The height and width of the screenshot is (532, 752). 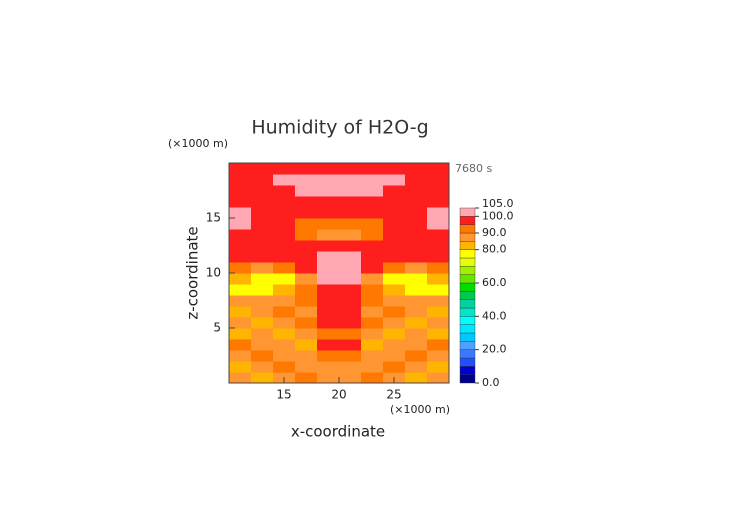 I want to click on colorbar-label: 100.0, so click(x=498, y=215).